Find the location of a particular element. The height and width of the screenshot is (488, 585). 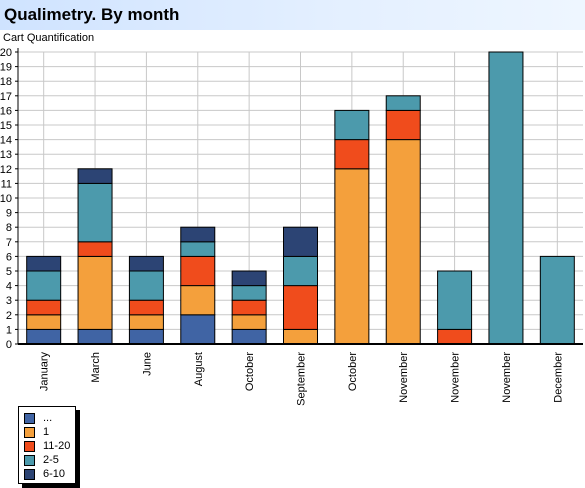

y-tick-label: 12 is located at coordinates (6, 170).